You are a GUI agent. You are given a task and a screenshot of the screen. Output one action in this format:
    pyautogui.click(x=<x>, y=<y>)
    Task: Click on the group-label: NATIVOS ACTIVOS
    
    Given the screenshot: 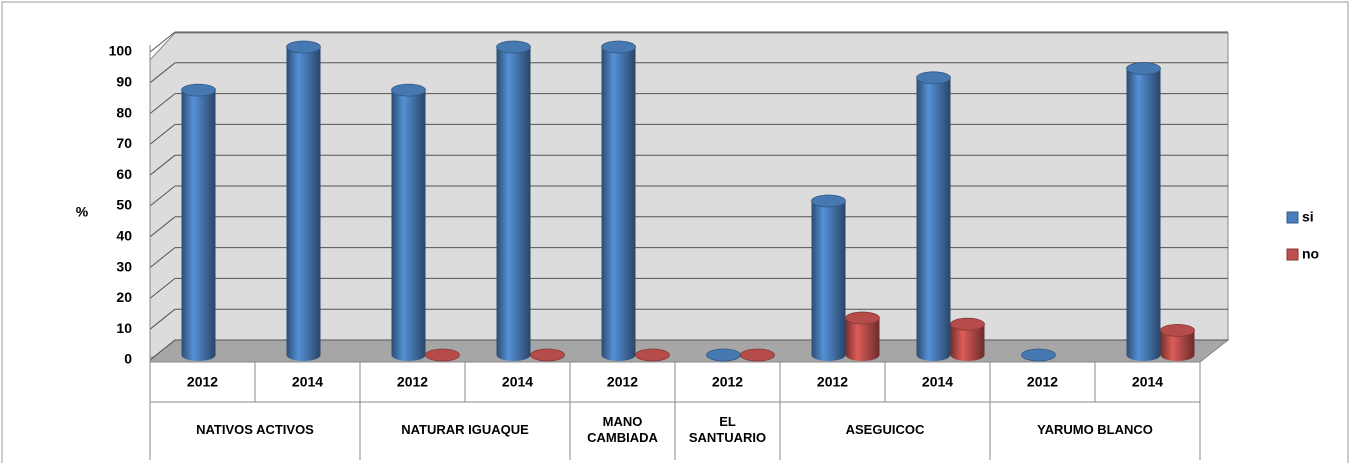 What is the action you would take?
    pyautogui.click(x=255, y=429)
    